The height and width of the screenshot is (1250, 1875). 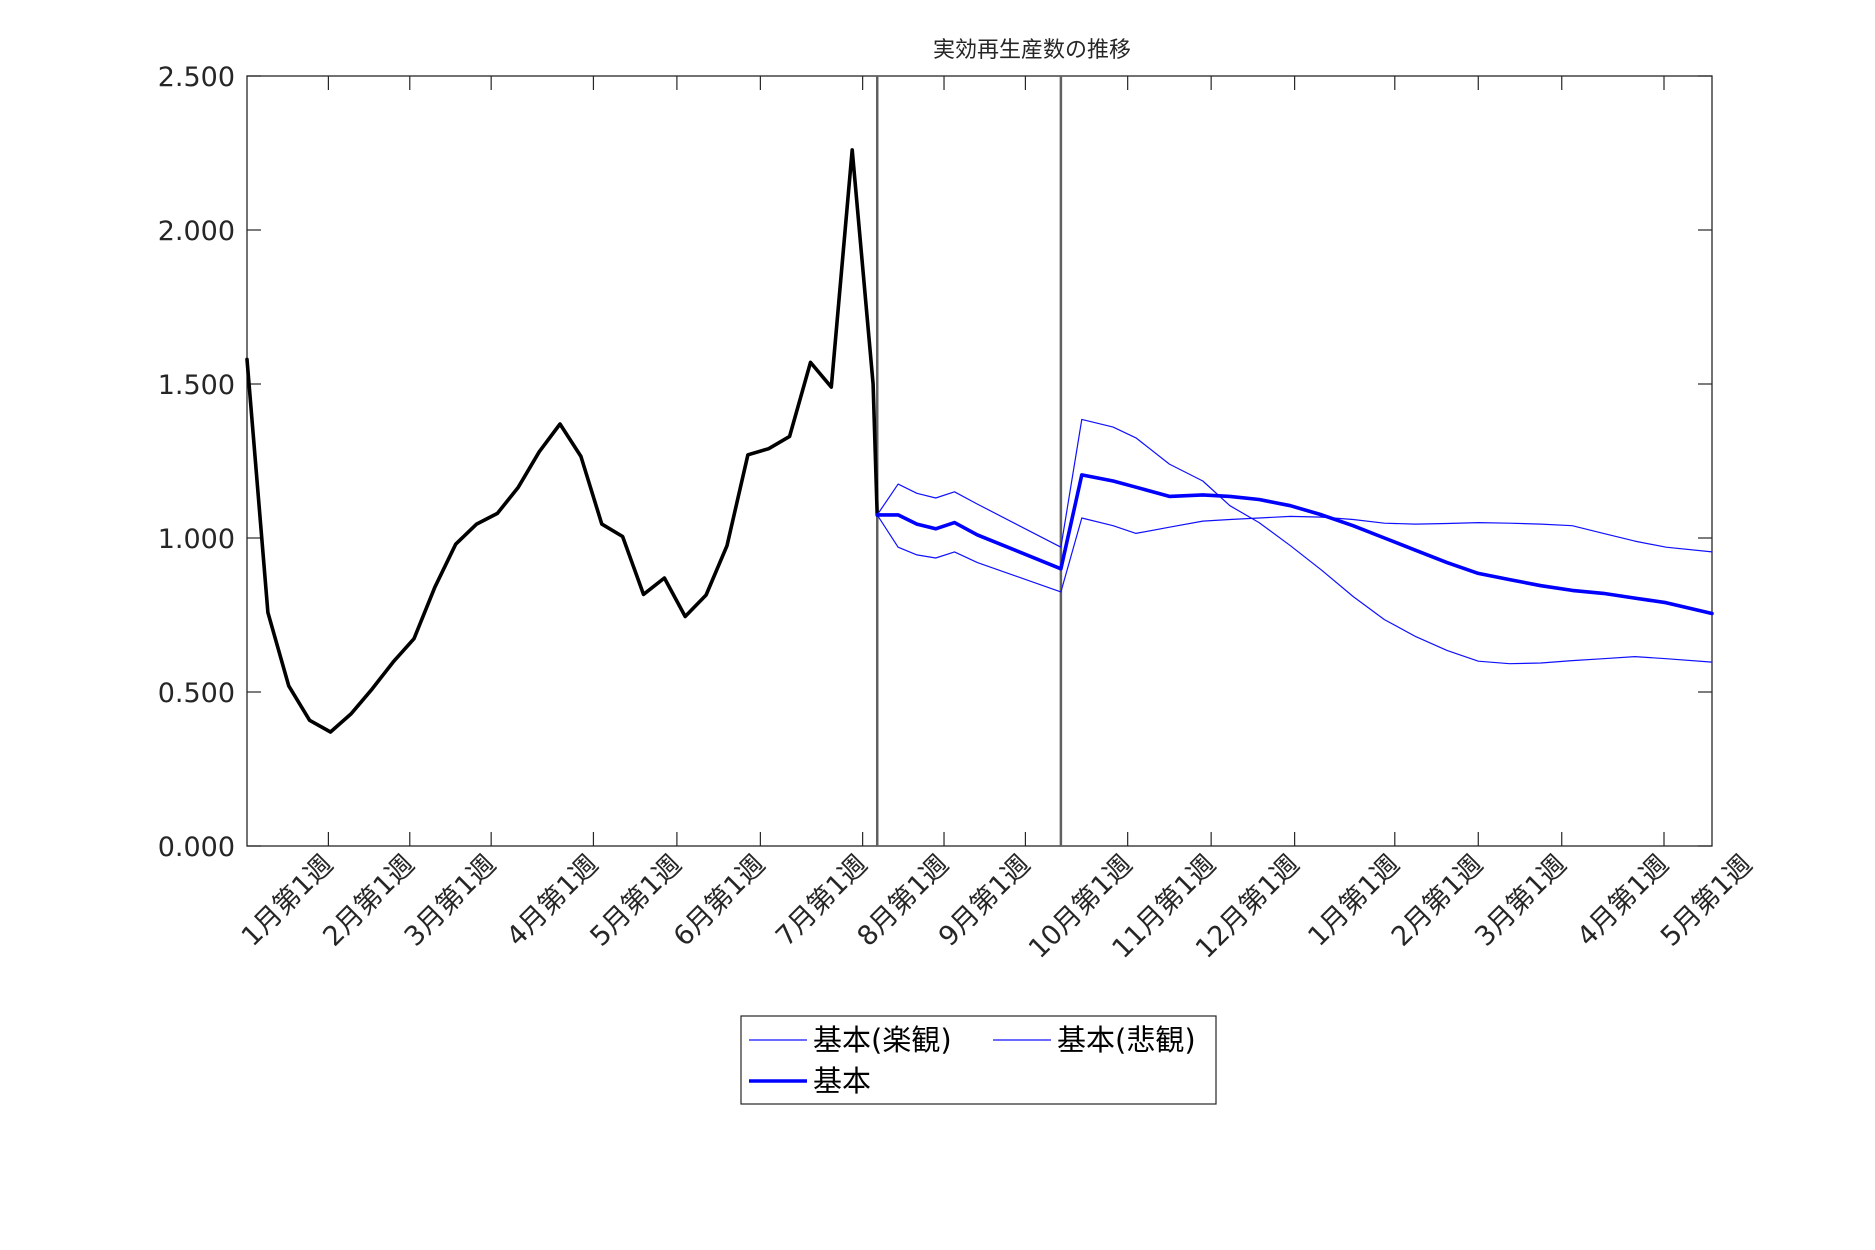 What do you see at coordinates (196, 231) in the screenshot?
I see `y-tick-label: 2.000` at bounding box center [196, 231].